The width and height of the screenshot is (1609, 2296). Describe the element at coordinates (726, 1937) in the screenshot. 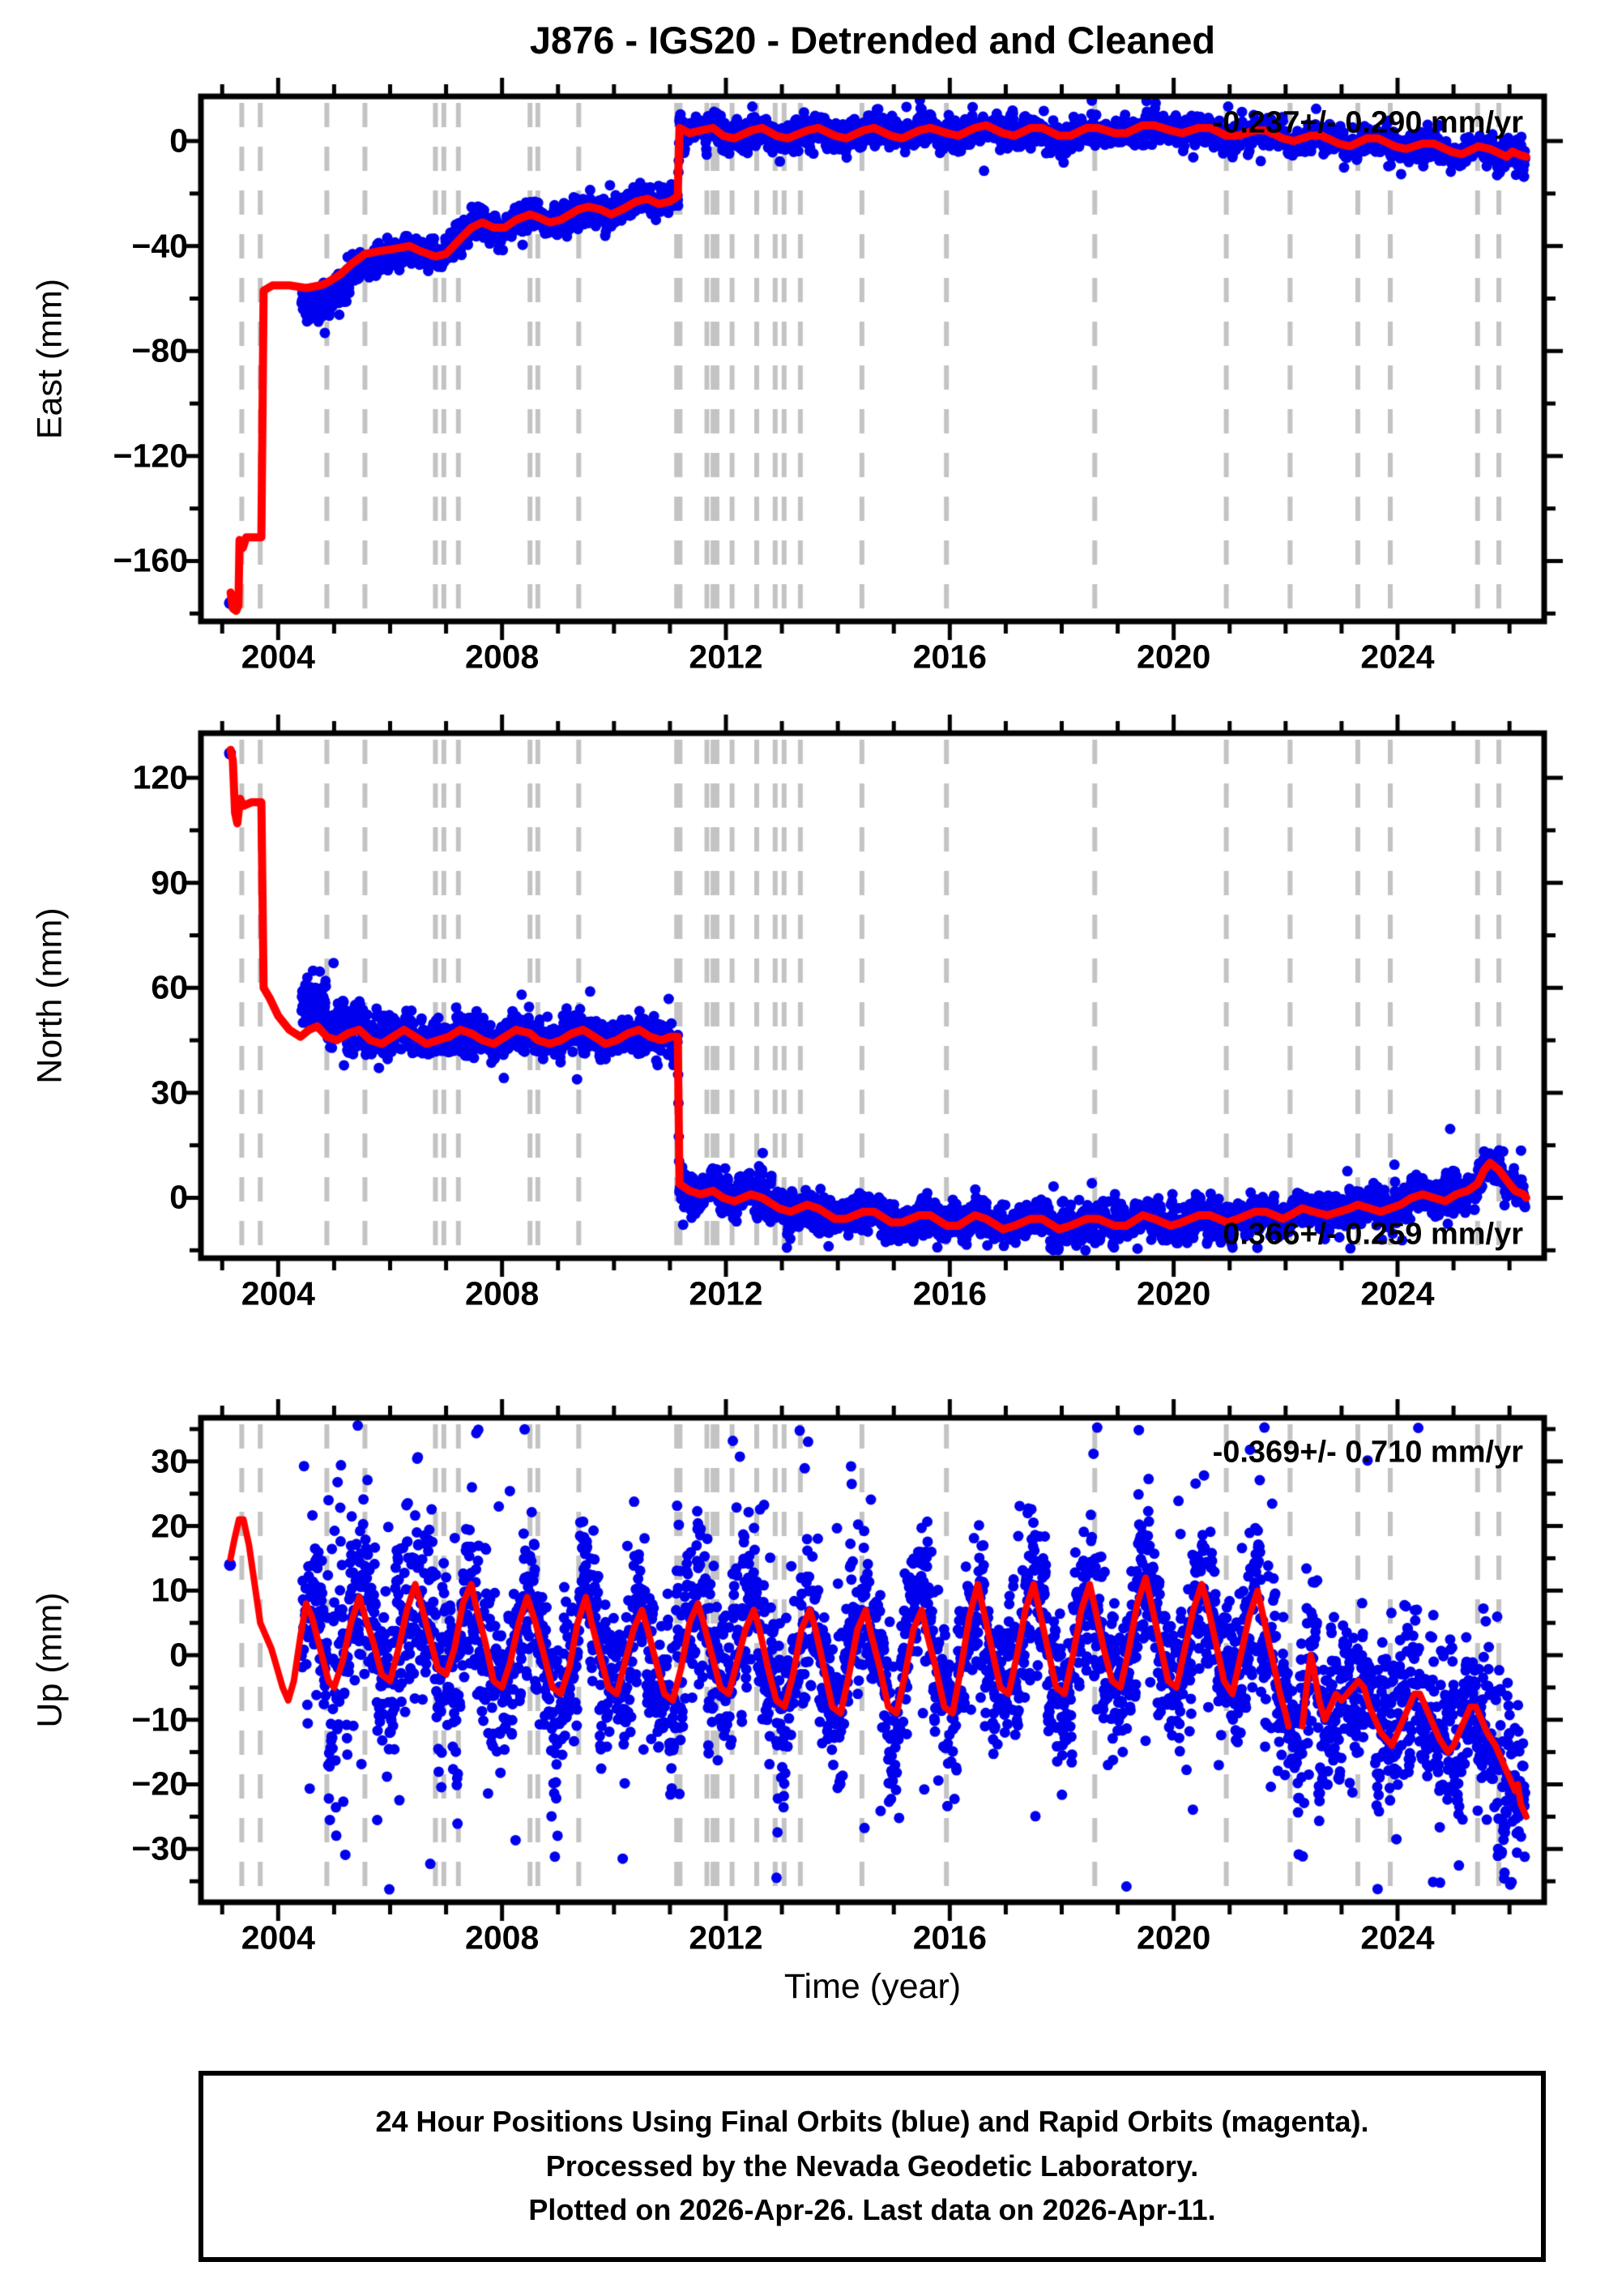

I see `x-tick-label-up: 2012` at that location.